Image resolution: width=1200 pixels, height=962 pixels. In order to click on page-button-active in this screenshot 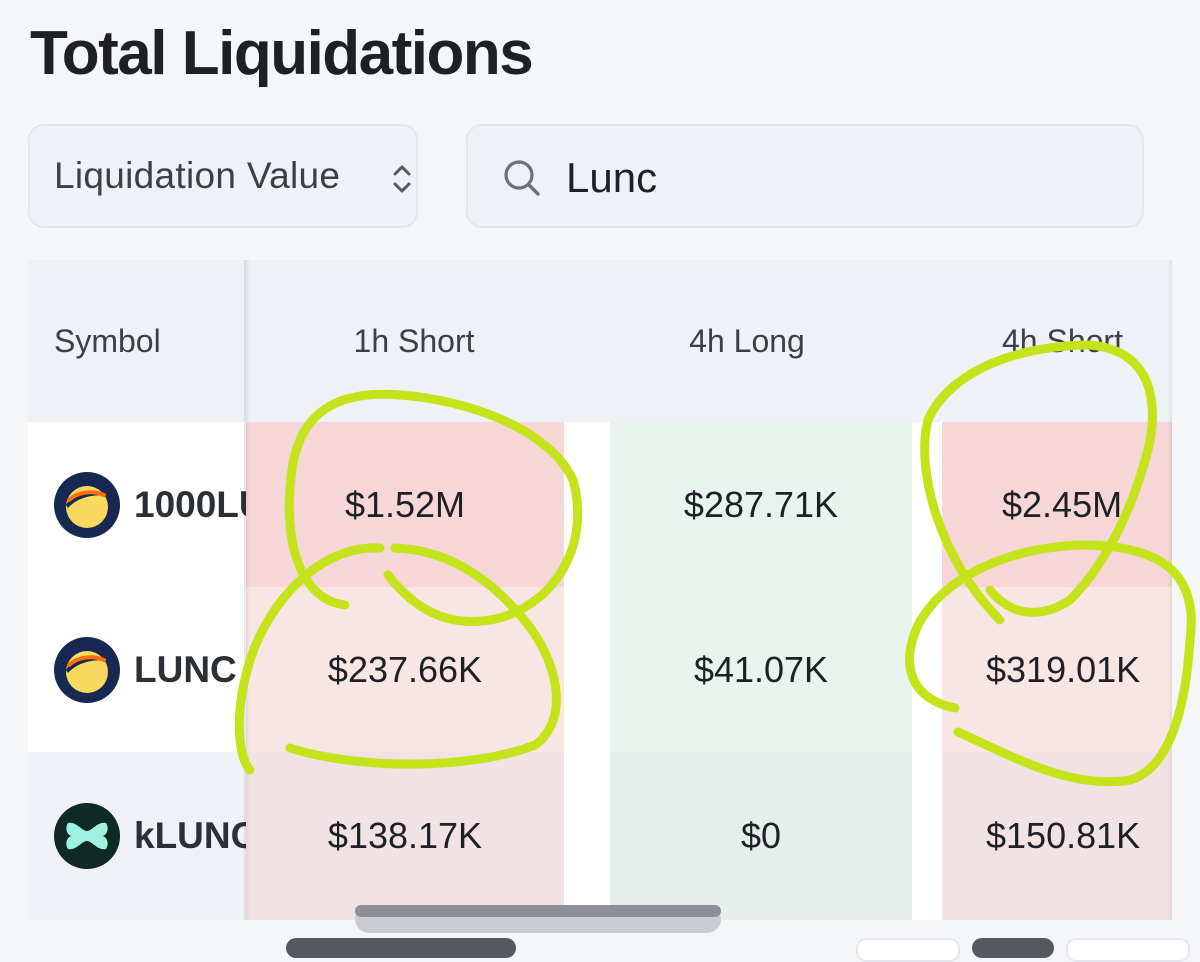, I will do `click(1013, 948)`.